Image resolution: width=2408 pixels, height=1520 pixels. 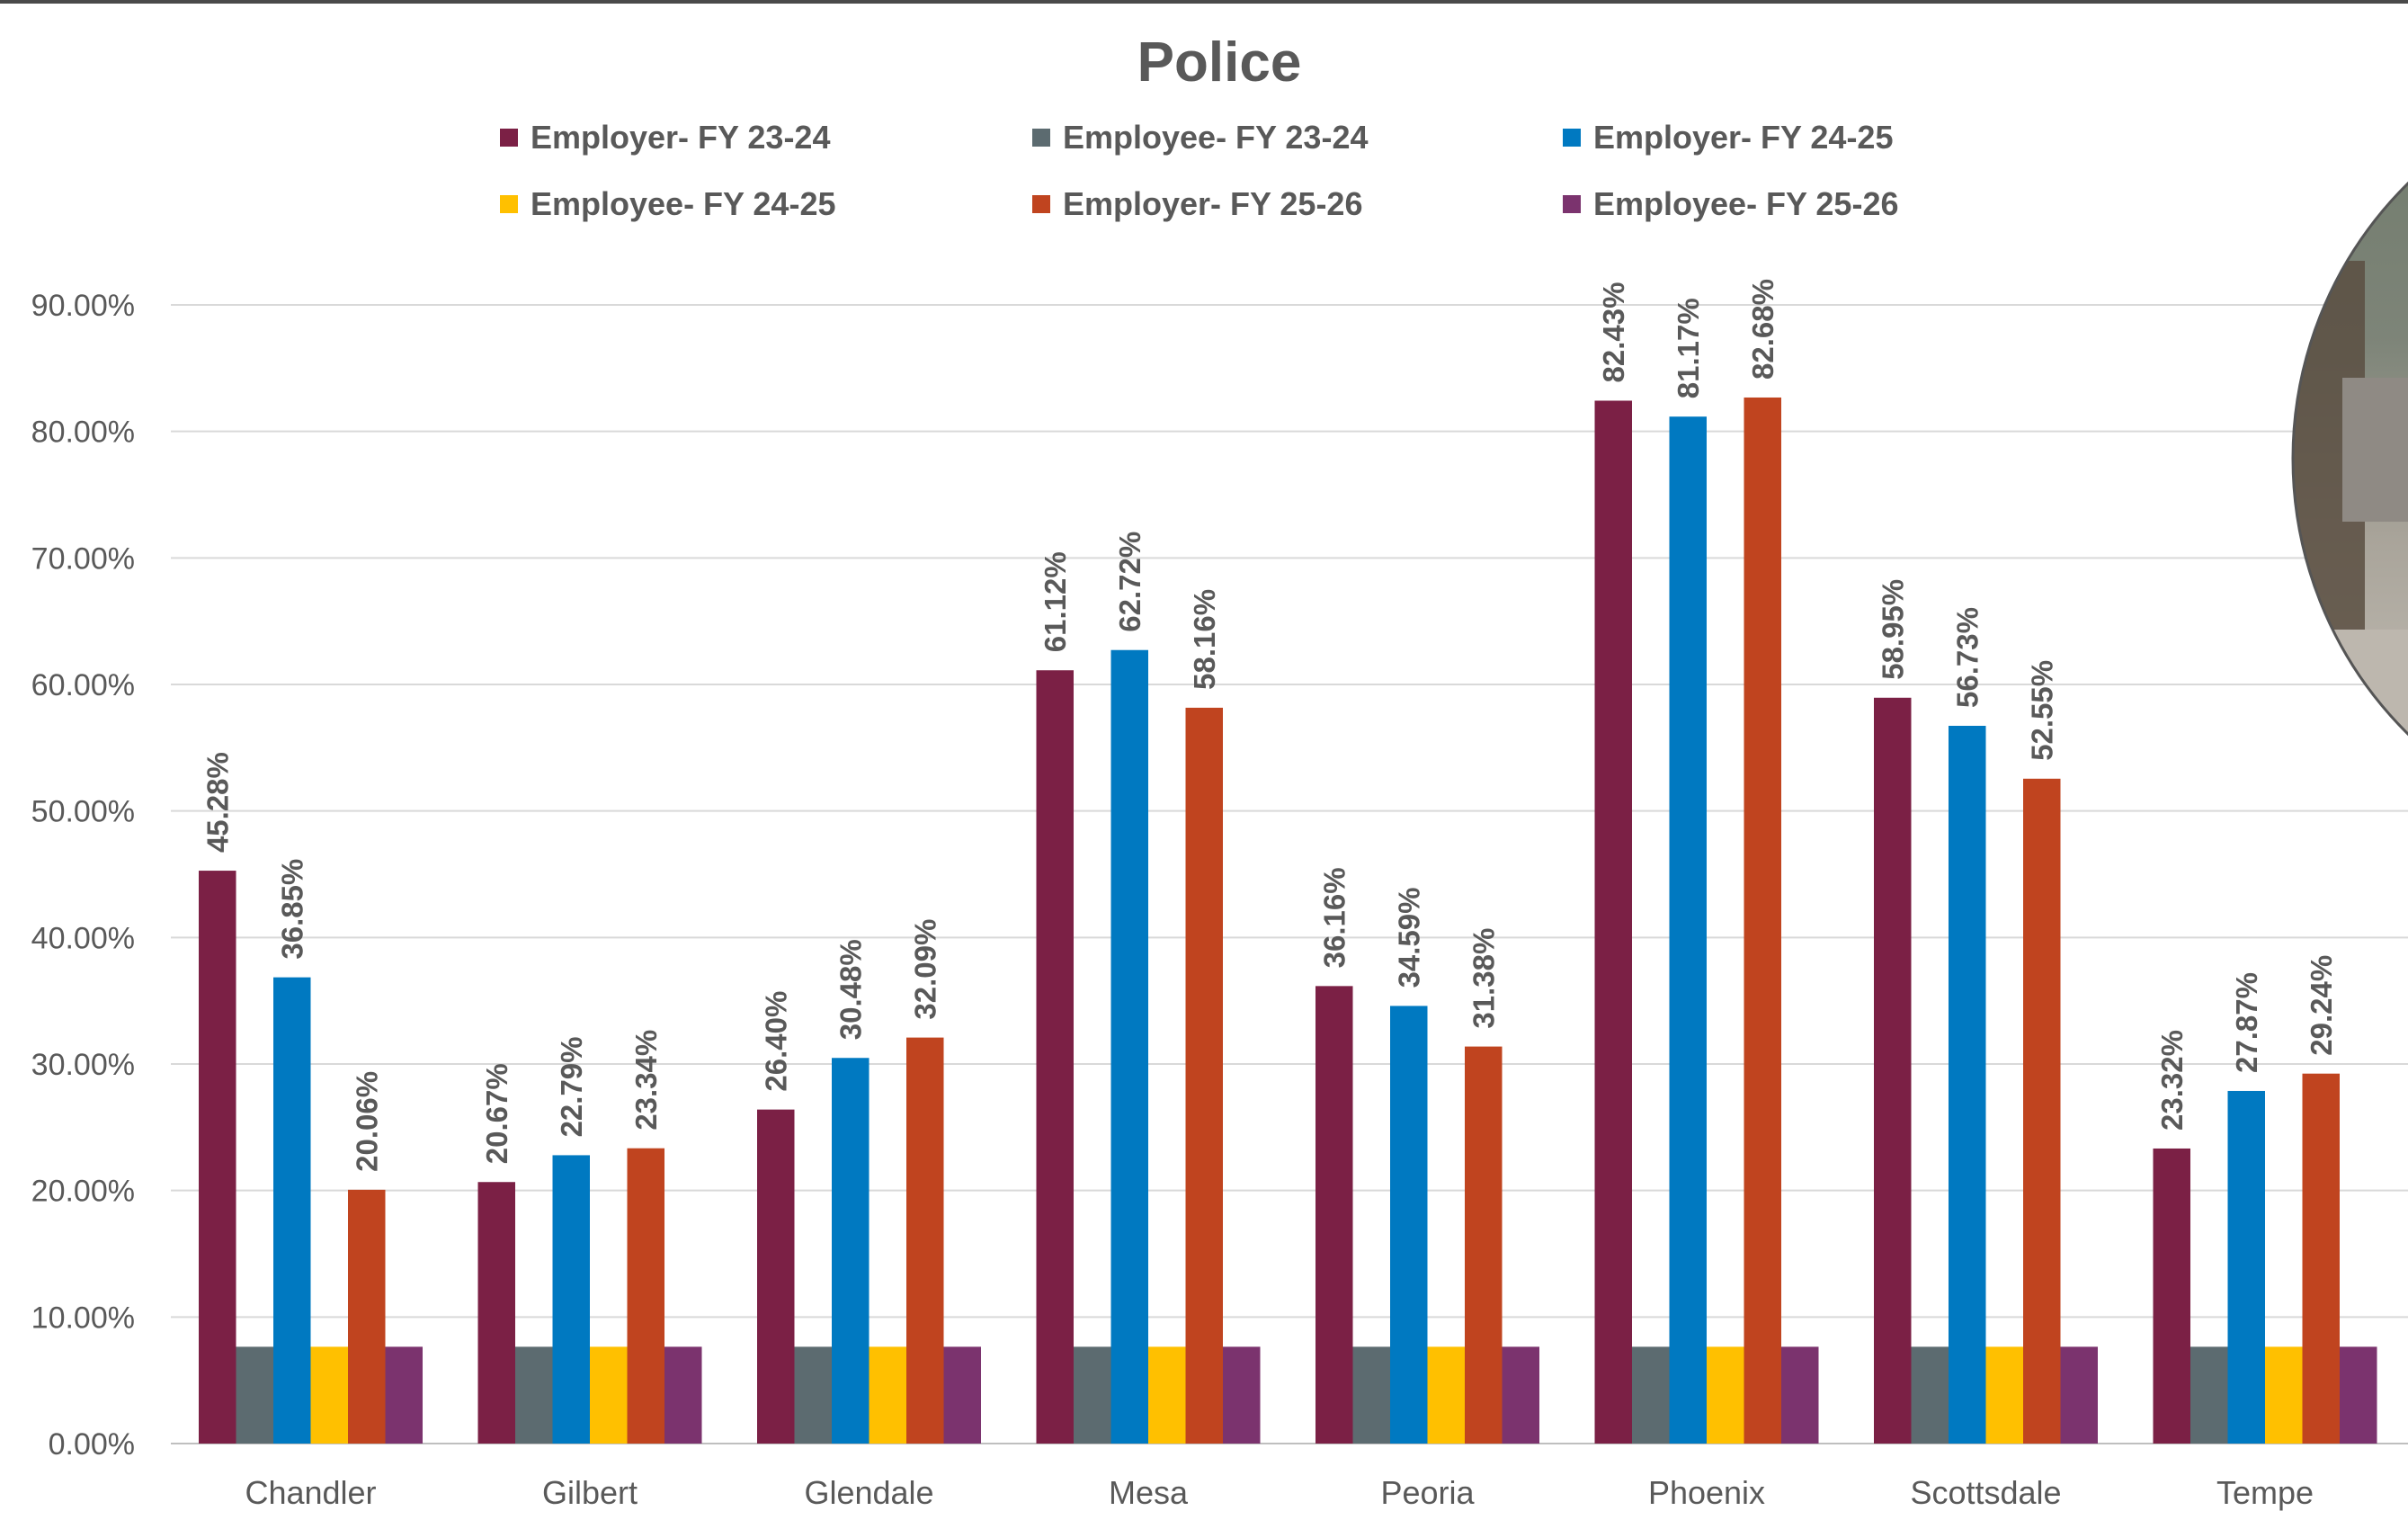 I want to click on data-label: 61.12%, so click(x=1055, y=601).